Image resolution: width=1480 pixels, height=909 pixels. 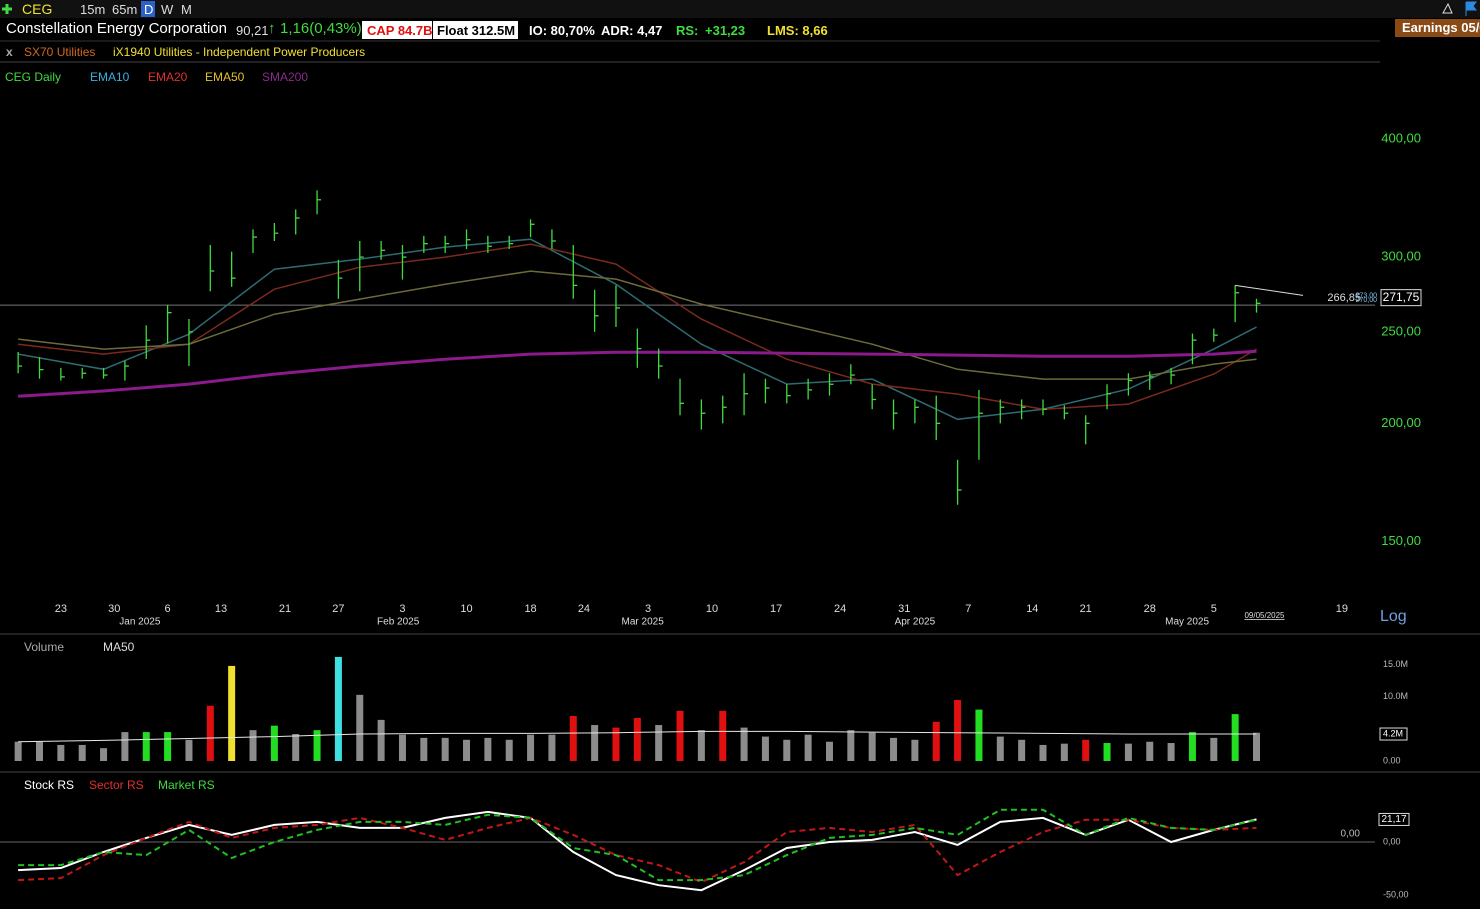 What do you see at coordinates (321, 28) in the screenshot?
I see `price-change: 1,16(0,43%)` at bounding box center [321, 28].